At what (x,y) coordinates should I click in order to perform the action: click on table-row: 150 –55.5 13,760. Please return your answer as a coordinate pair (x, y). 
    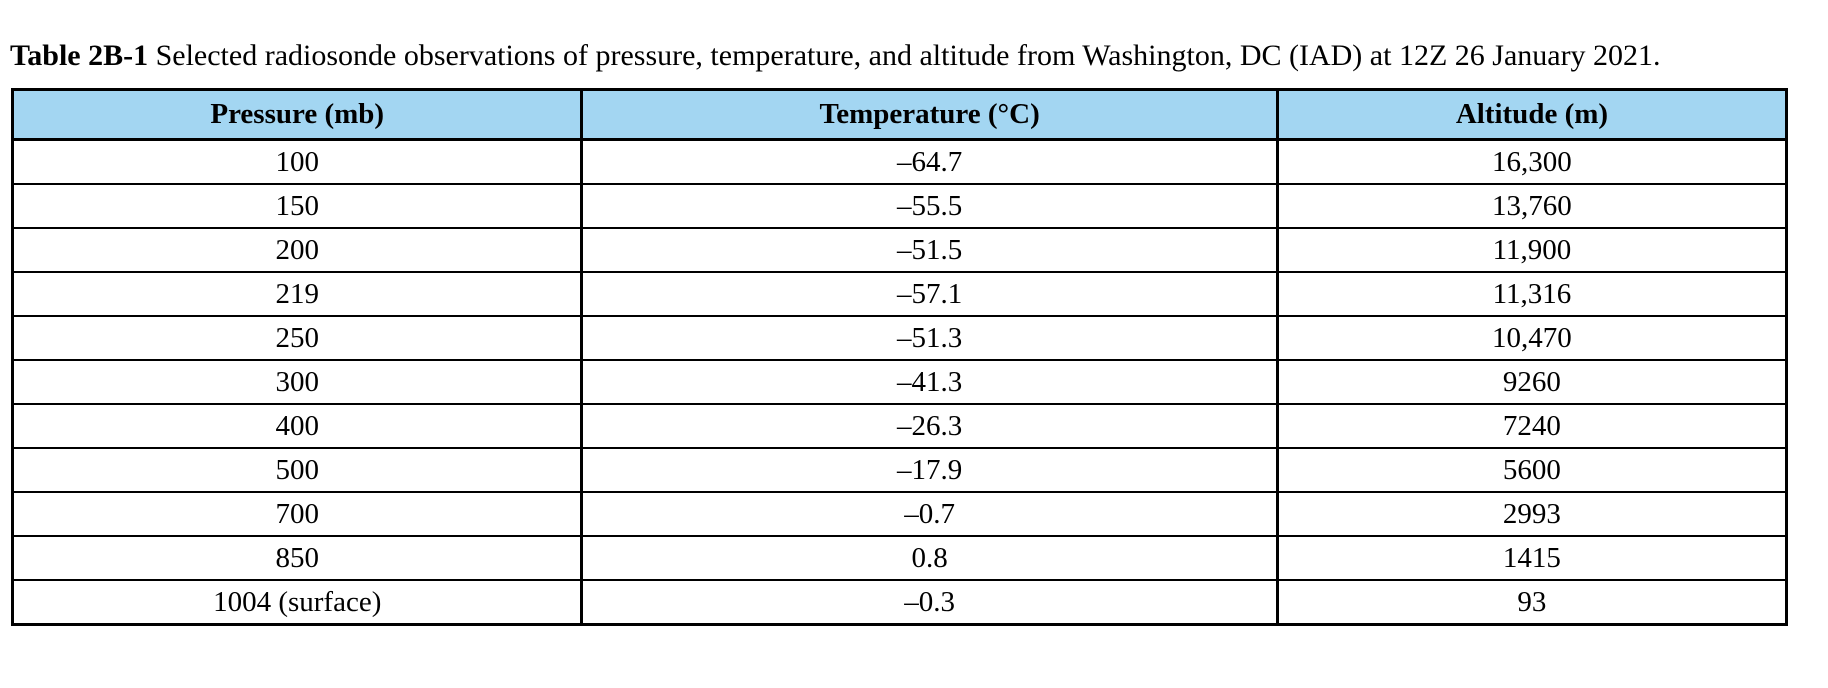
    Looking at the image, I should click on (899, 206).